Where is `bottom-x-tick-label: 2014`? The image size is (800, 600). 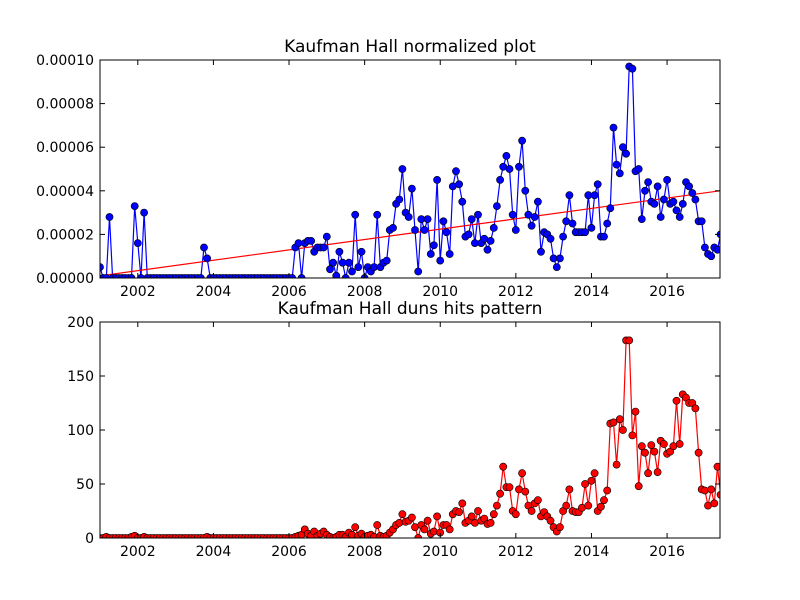 bottom-x-tick-label: 2014 is located at coordinates (592, 552).